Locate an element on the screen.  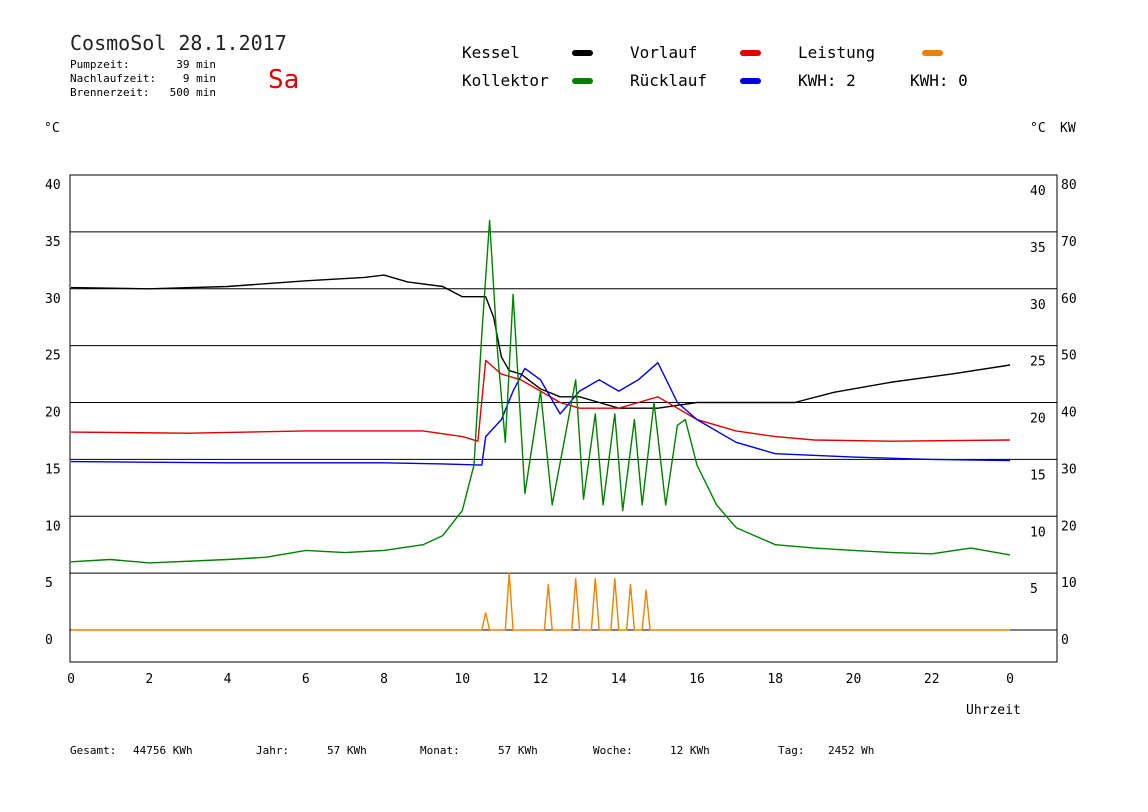
y2-tick: 60 is located at coordinates (1069, 299).